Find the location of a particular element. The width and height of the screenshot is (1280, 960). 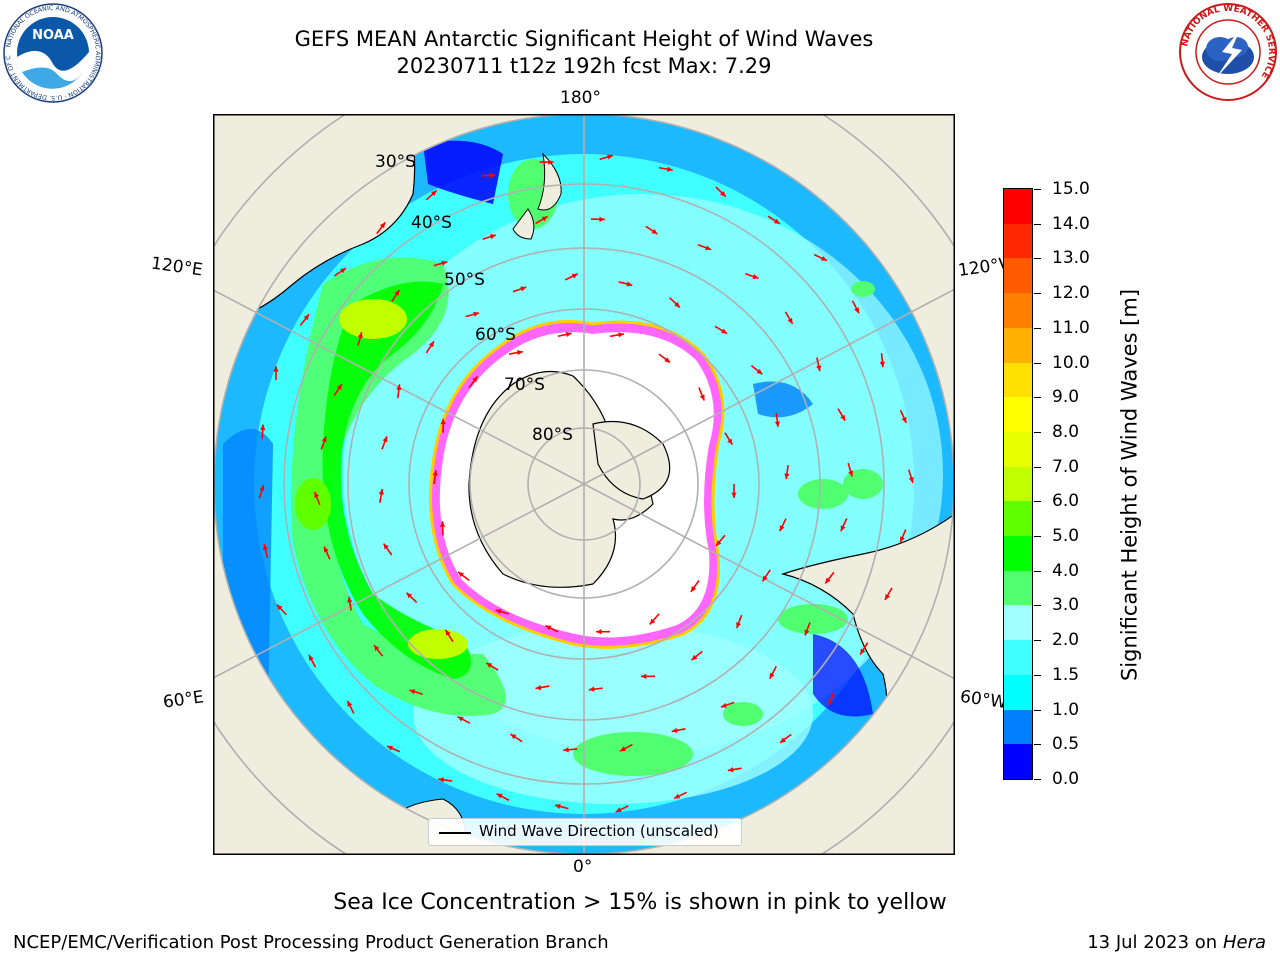

lon-label-180: 180° is located at coordinates (580, 98).